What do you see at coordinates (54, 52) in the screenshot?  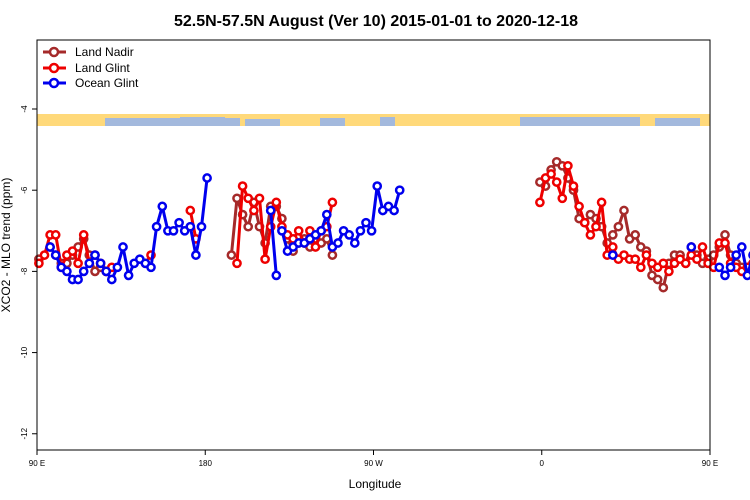 I see `legend-marker-land-nadir` at bounding box center [54, 52].